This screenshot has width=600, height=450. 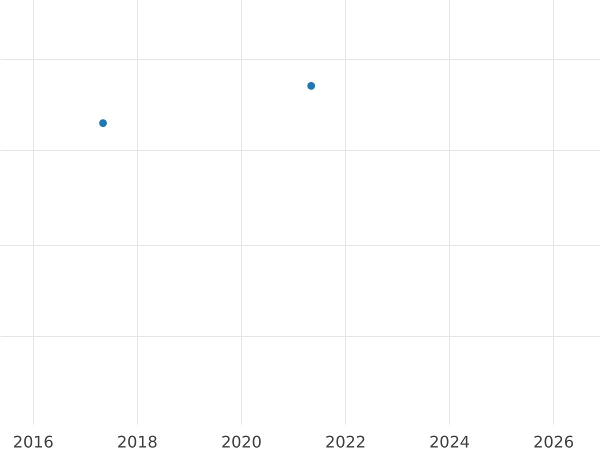 What do you see at coordinates (241, 441) in the screenshot?
I see `x-tick-label: 2020` at bounding box center [241, 441].